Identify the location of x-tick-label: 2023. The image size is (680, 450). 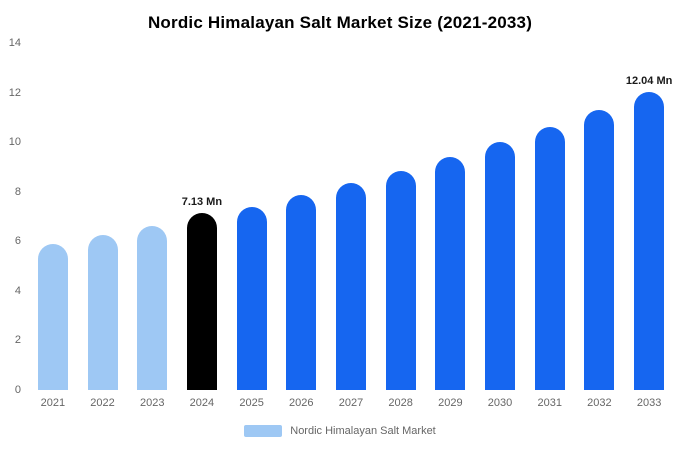
(152, 403).